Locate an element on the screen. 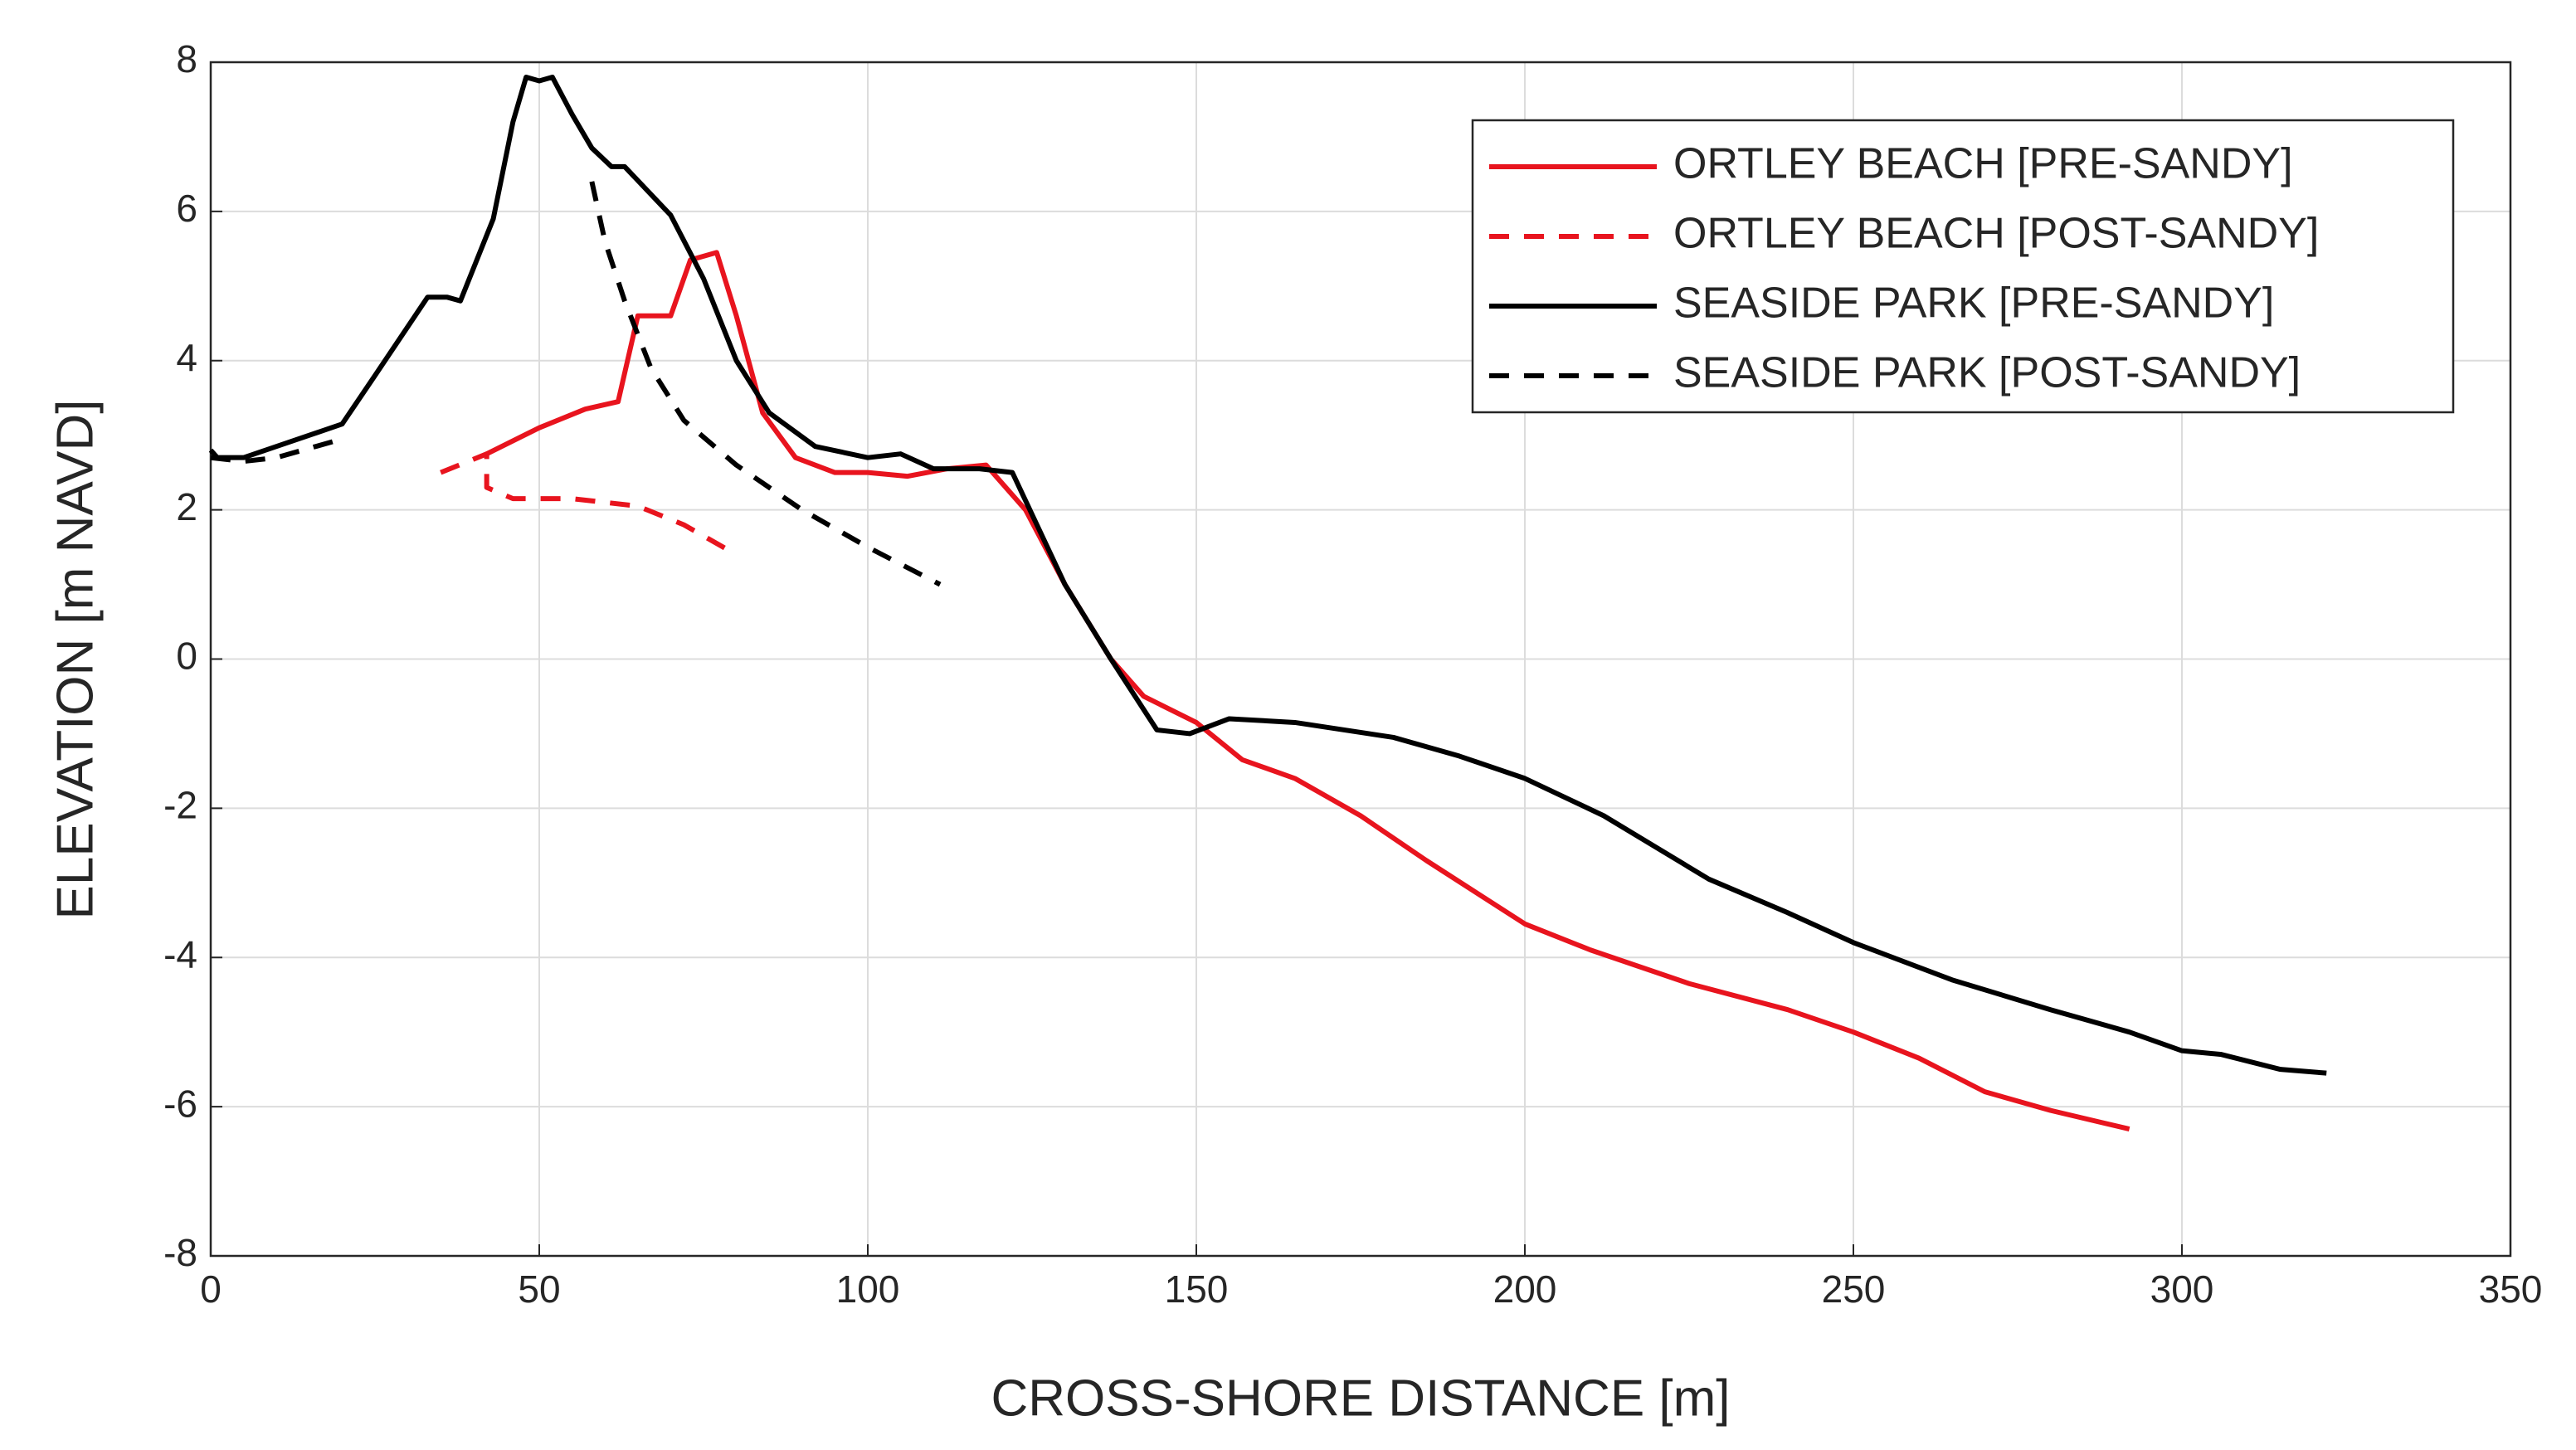  x-tick-label: 350 is located at coordinates (2511, 1289).